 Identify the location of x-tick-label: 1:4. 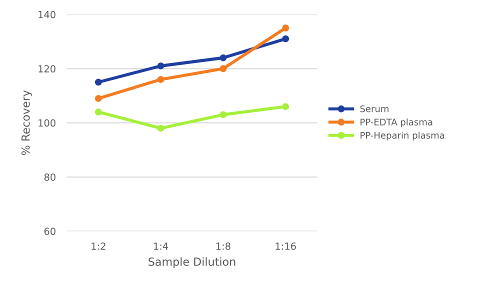
(161, 246).